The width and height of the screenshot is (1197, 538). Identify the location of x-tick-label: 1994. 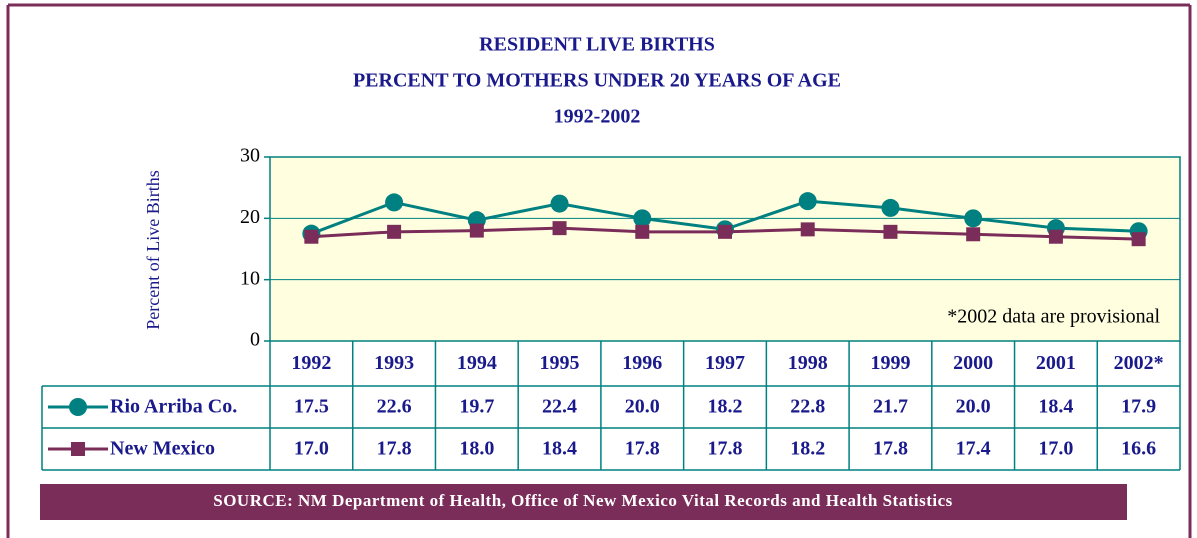
(477, 363).